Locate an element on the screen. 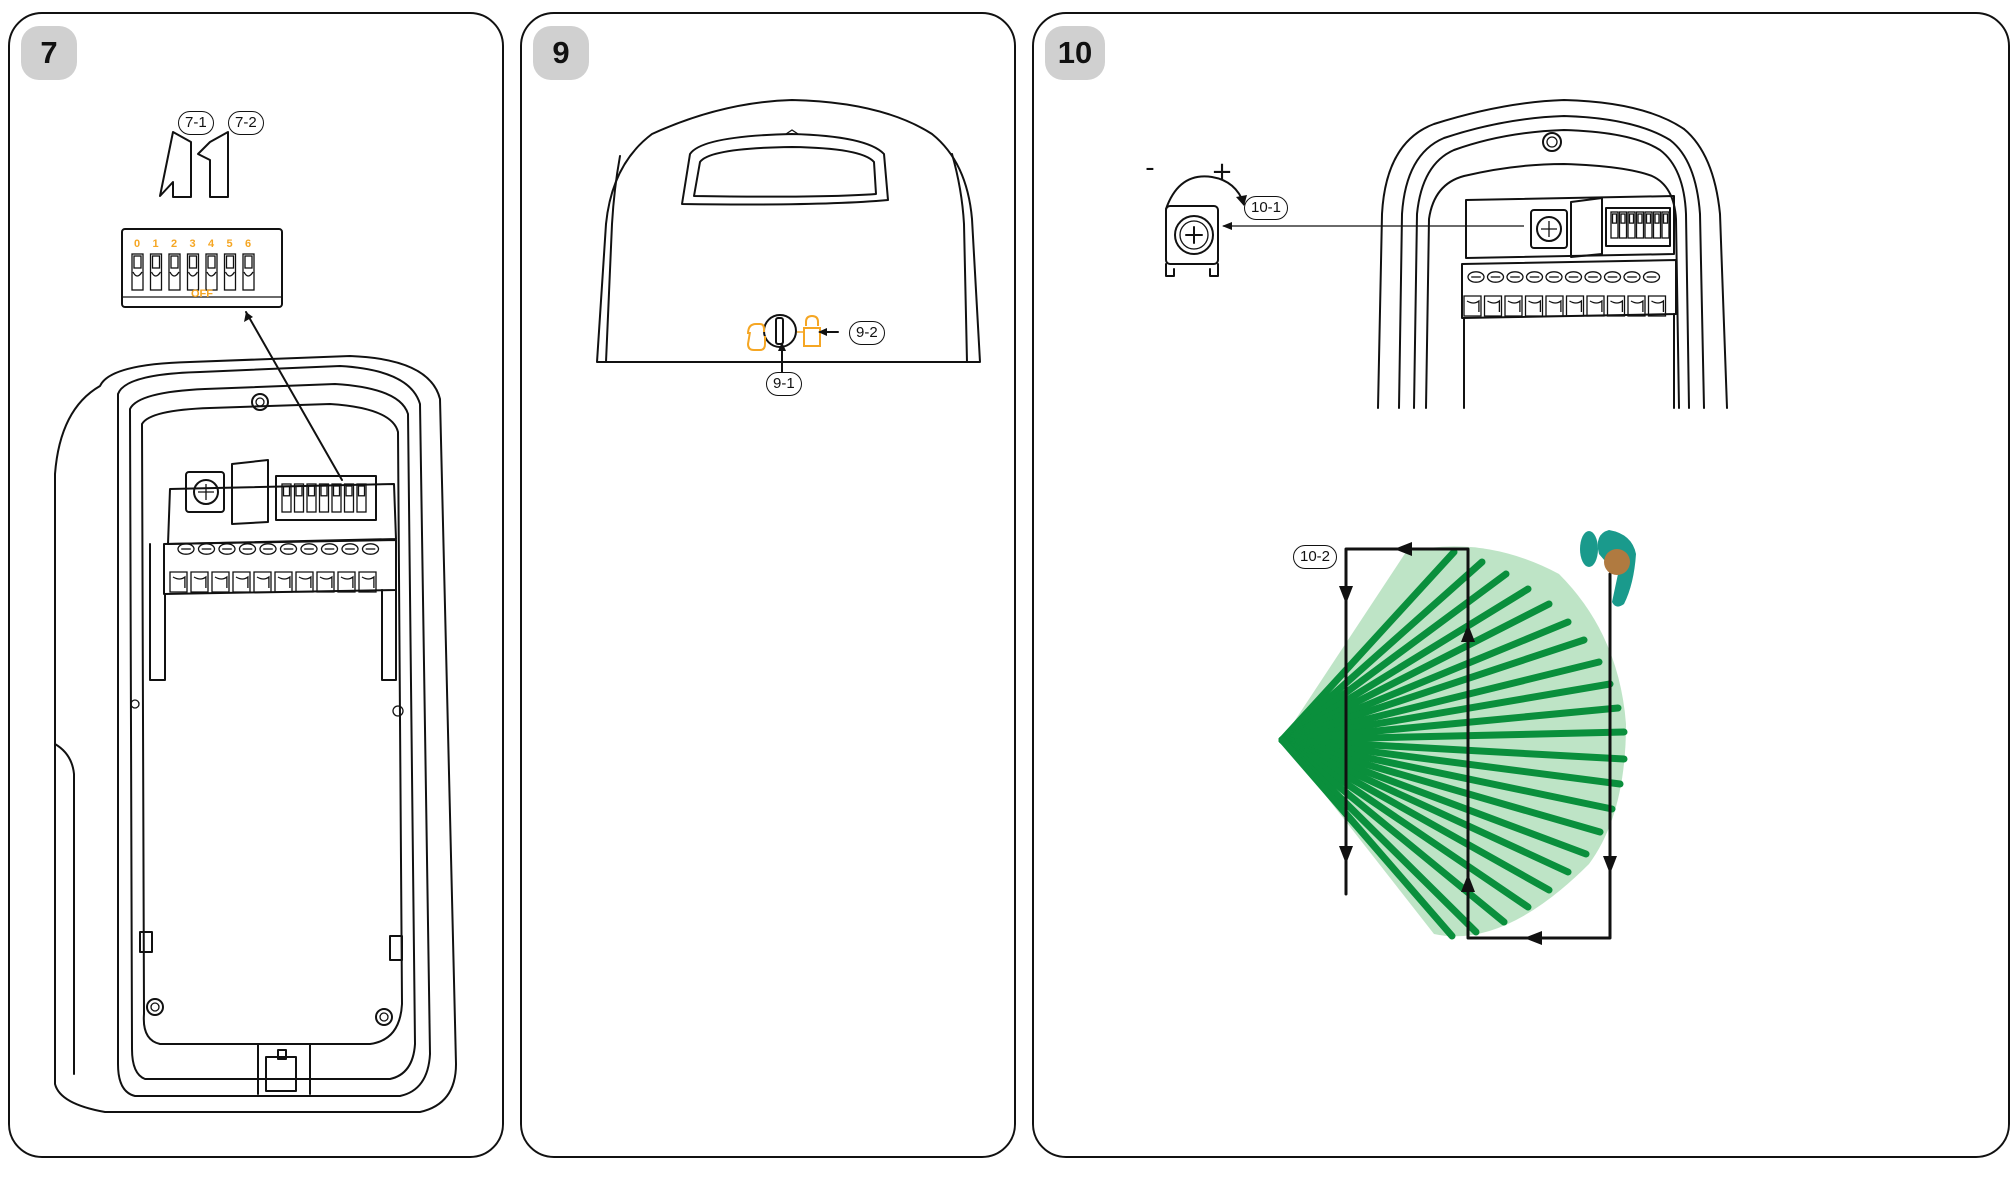  detector-housing-top is located at coordinates (1552, 254).